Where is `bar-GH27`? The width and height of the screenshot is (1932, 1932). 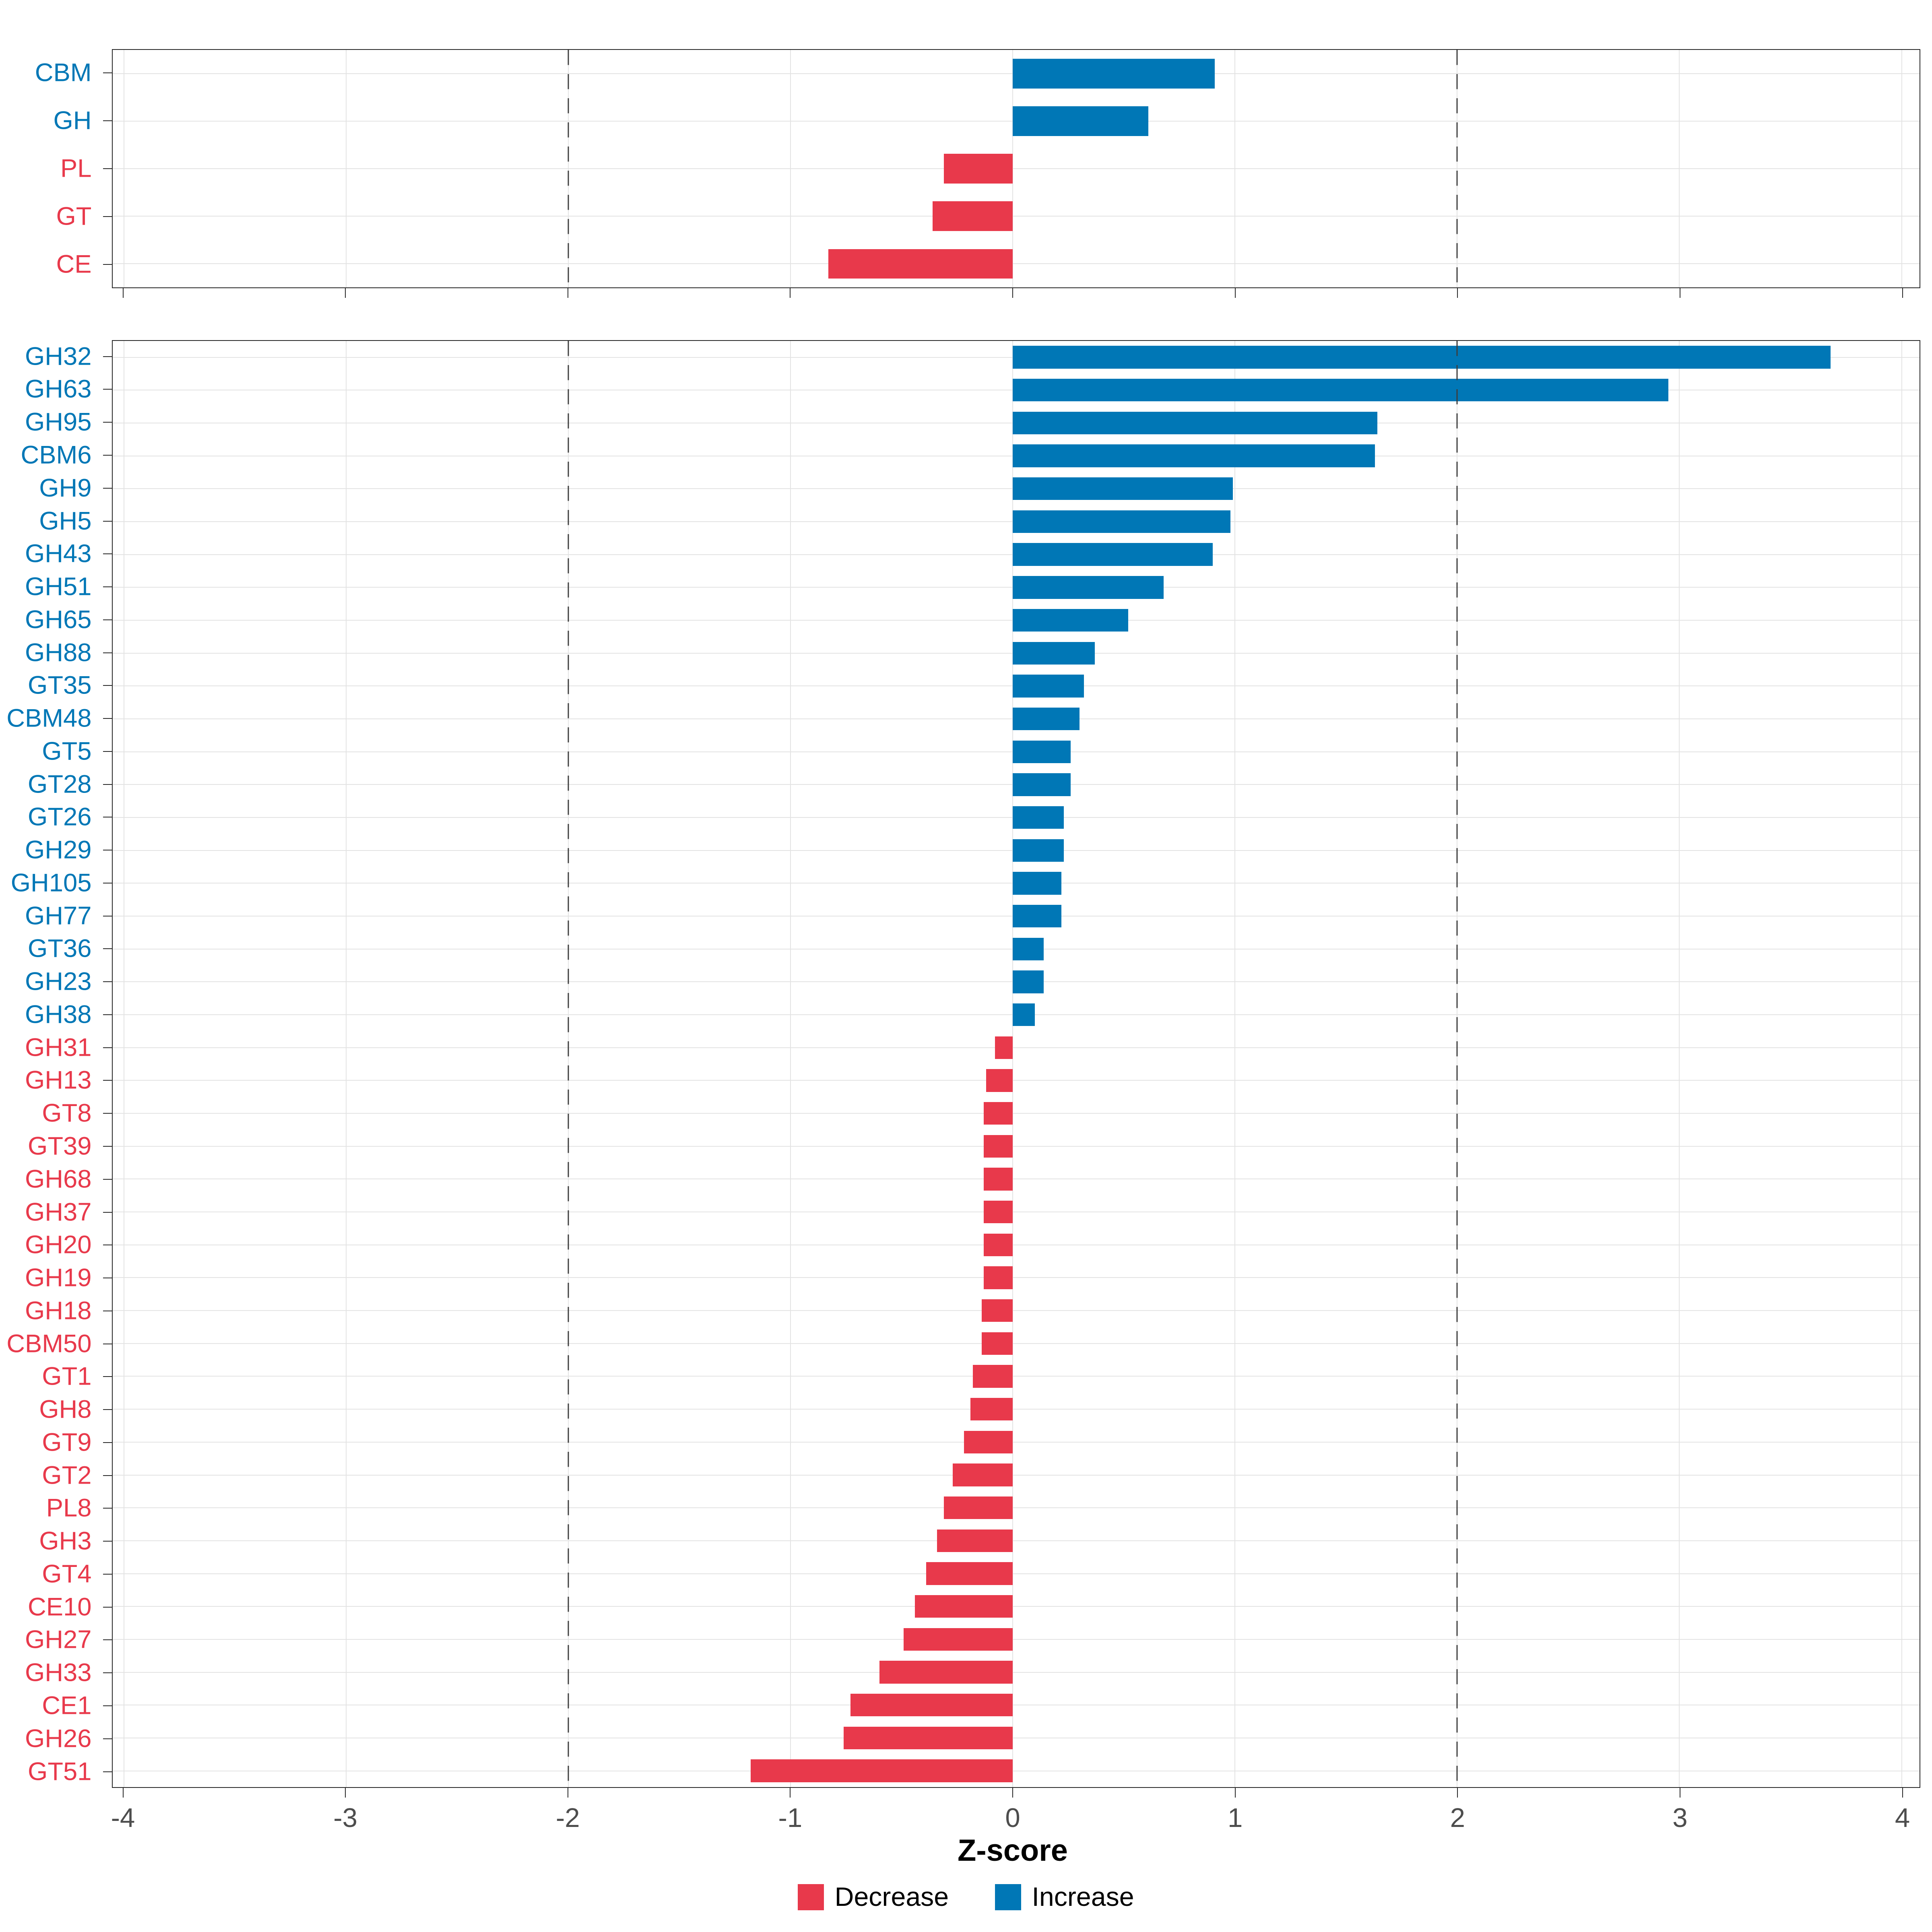
bar-GH27 is located at coordinates (958, 1639).